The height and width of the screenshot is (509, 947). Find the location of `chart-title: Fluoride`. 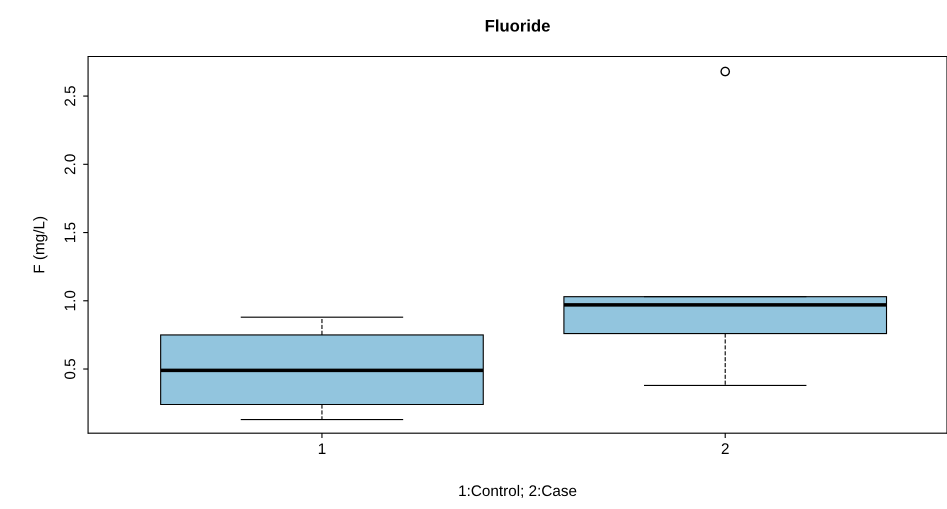

chart-title: Fluoride is located at coordinates (518, 25).